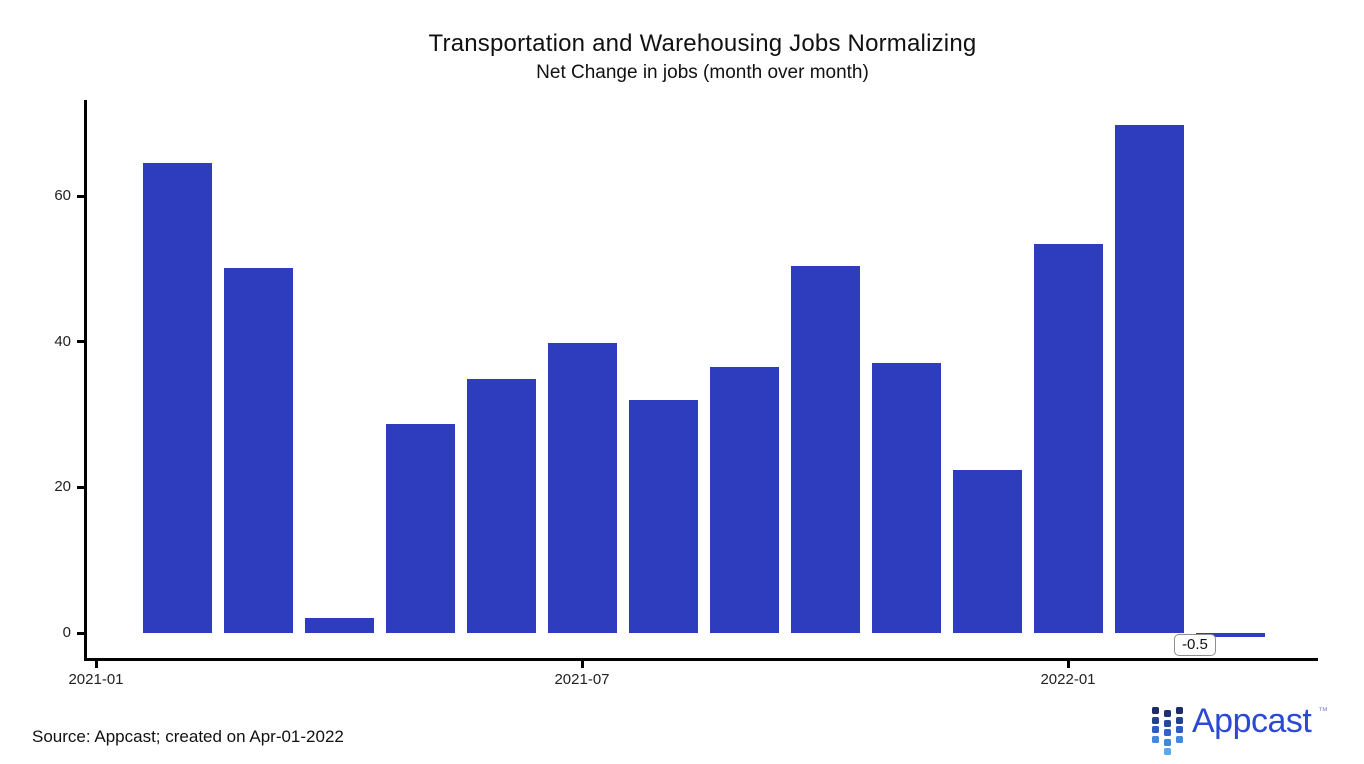 The height and width of the screenshot is (764, 1364). I want to click on x-tick-label: 2021-07, so click(582, 679).